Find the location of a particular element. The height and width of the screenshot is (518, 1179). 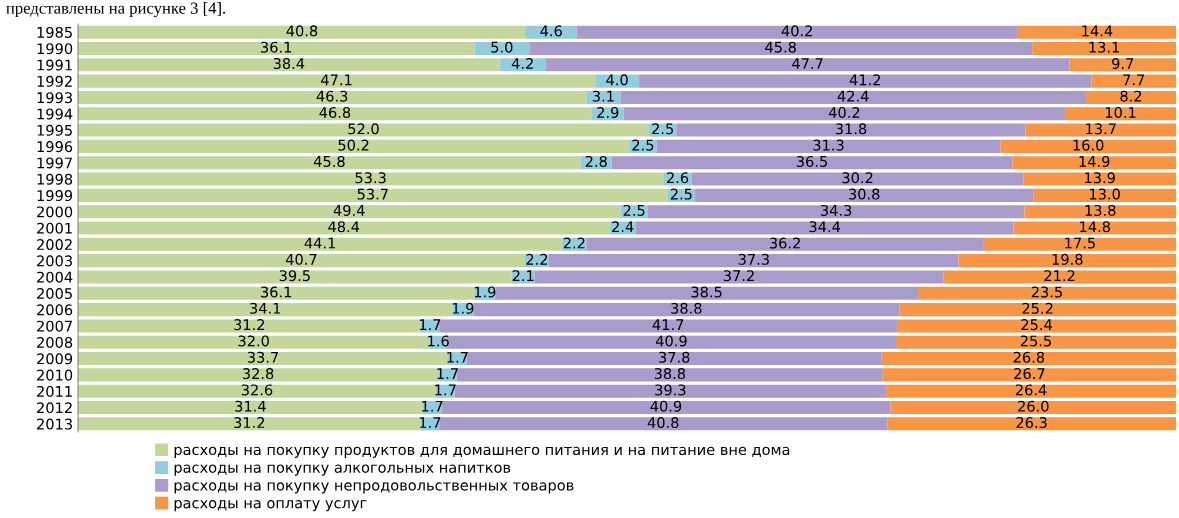

data-label: 47.1 is located at coordinates (336, 80).